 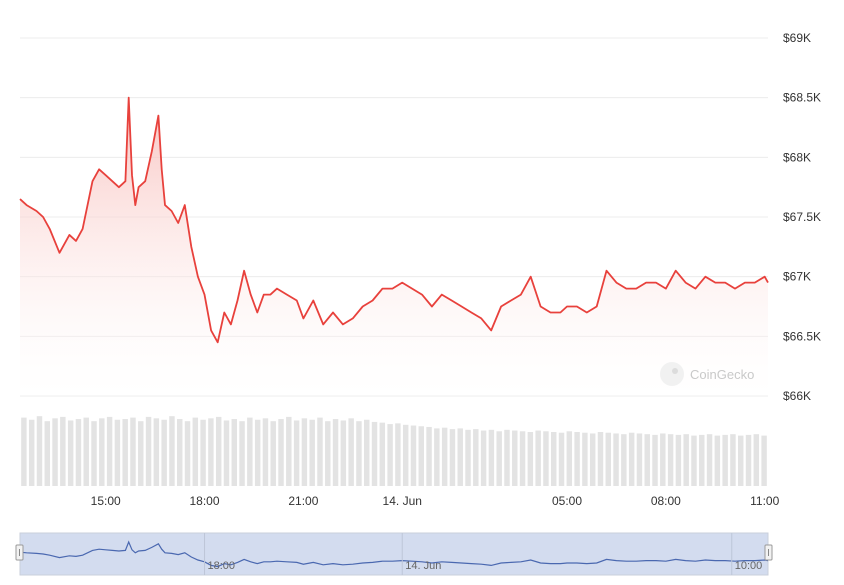 What do you see at coordinates (19, 552) in the screenshot?
I see `navigator-left-handle` at bounding box center [19, 552].